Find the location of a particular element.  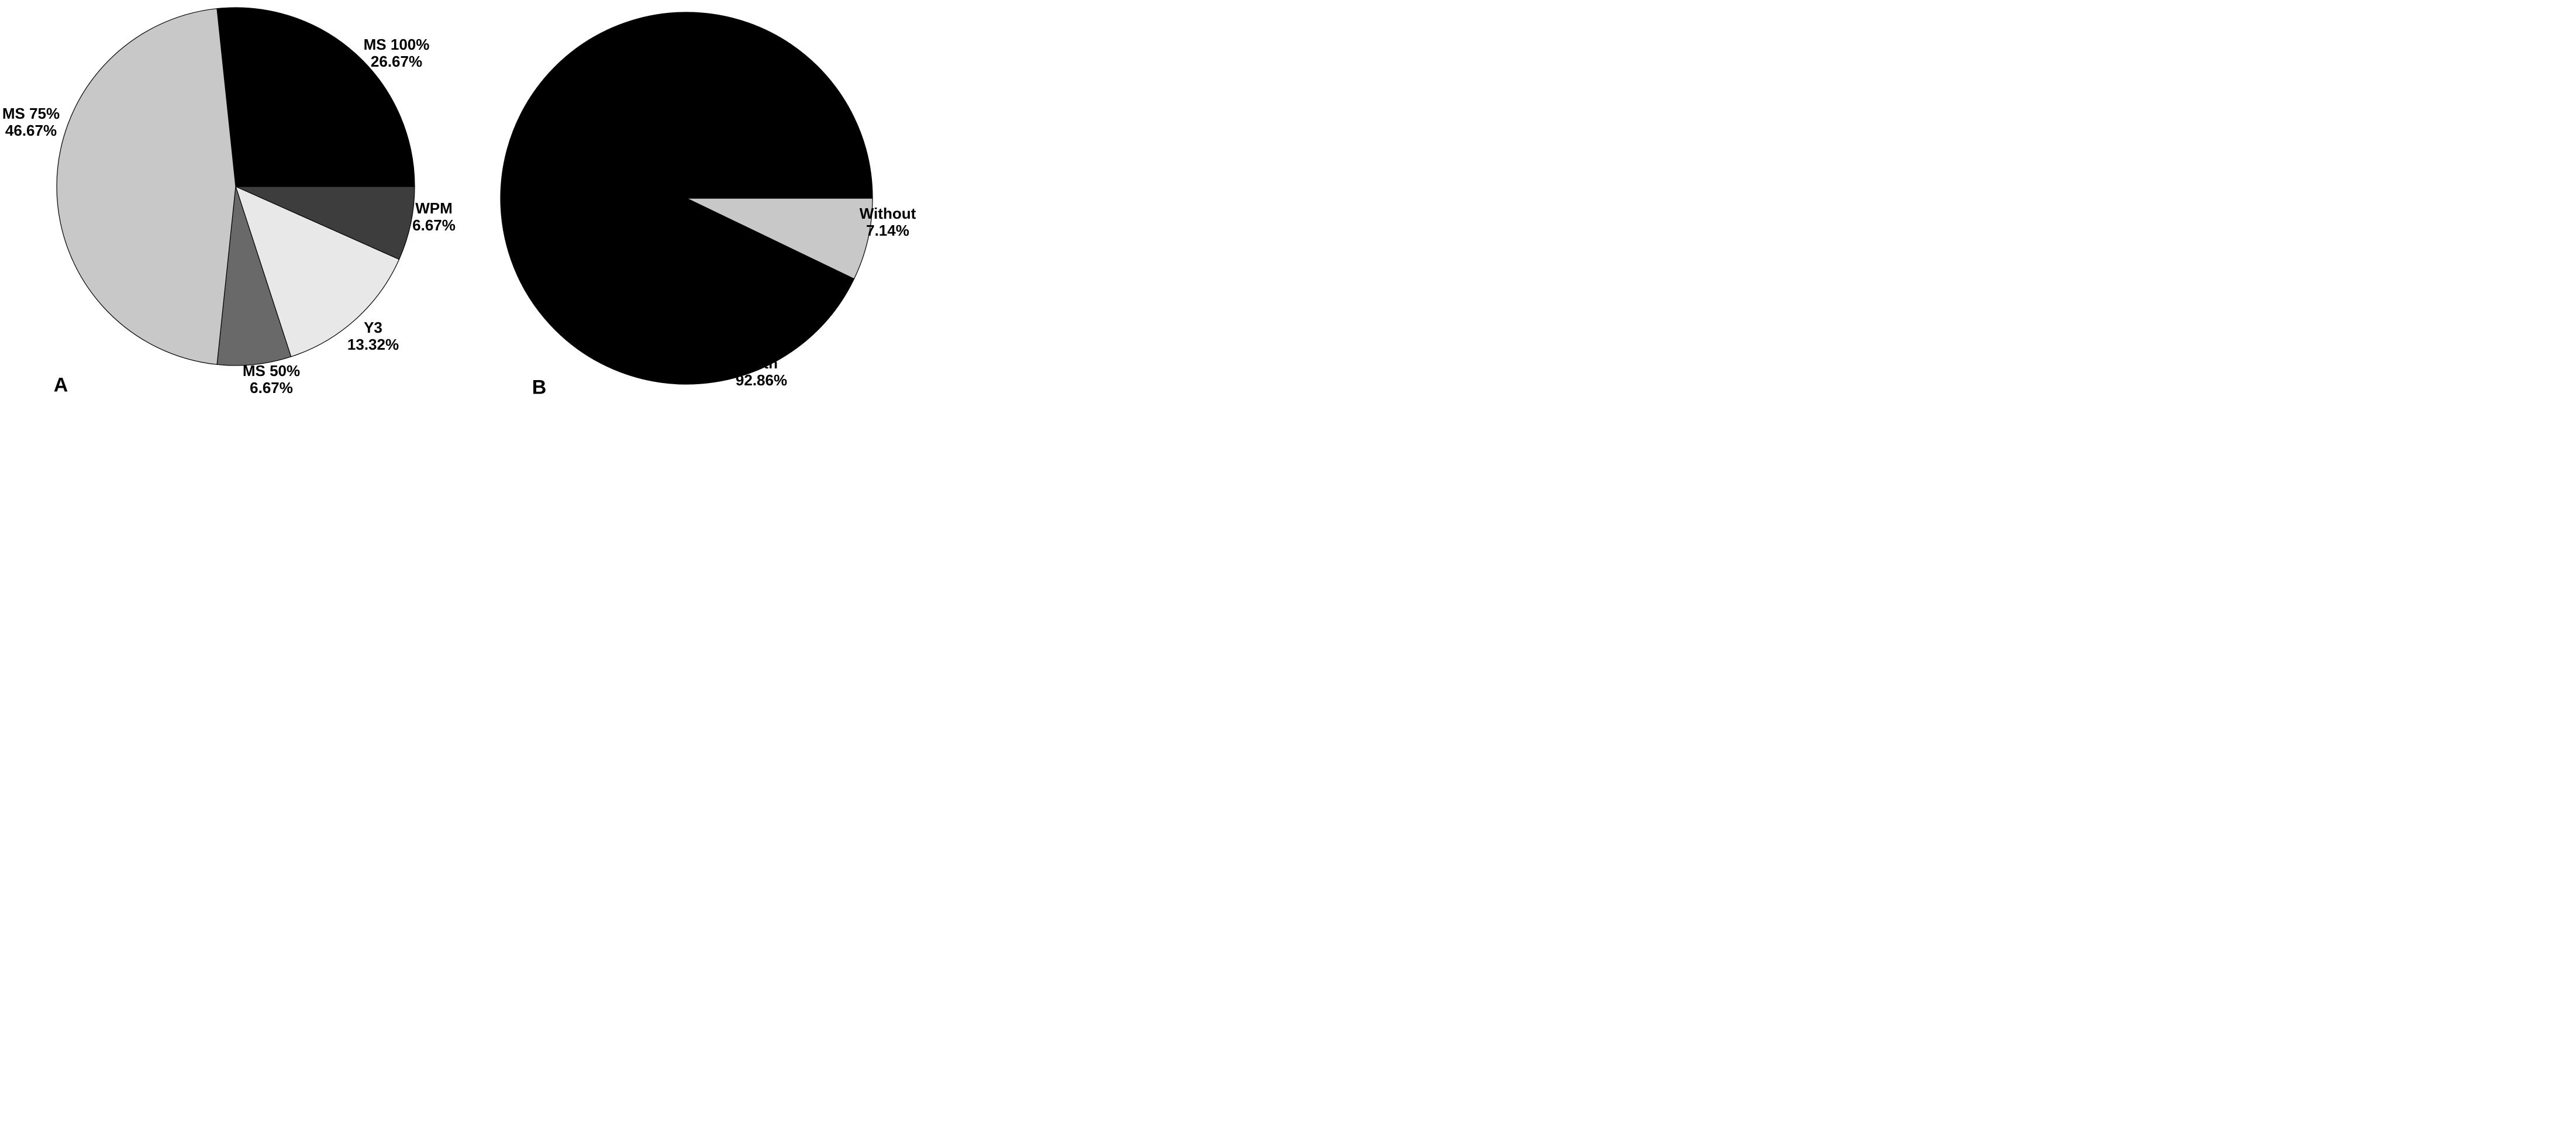

slice-percent: 13.32% is located at coordinates (373, 344).